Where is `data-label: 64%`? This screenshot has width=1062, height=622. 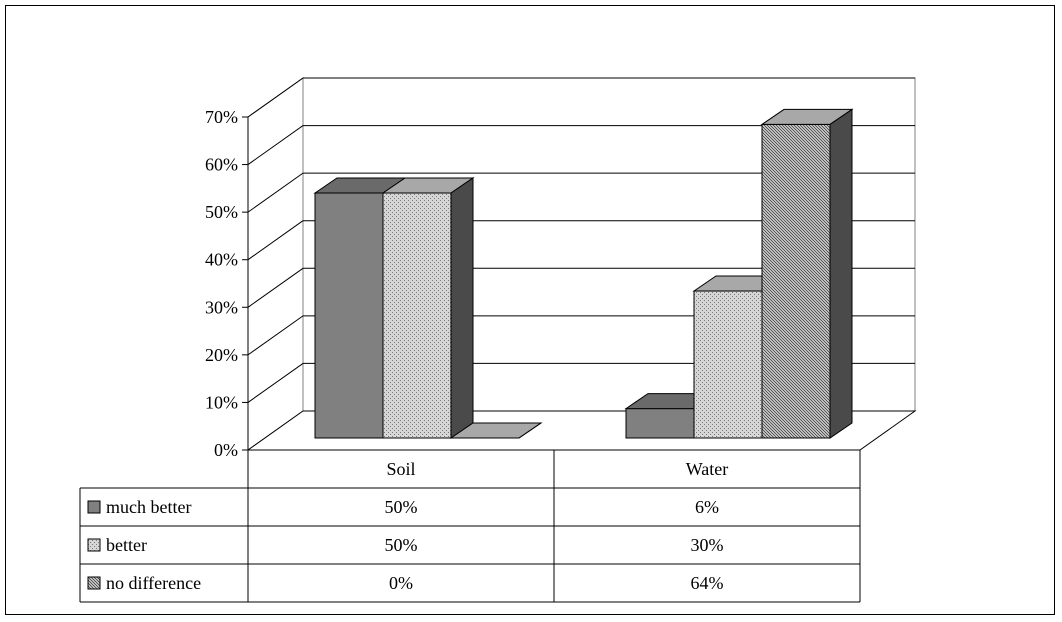
data-label: 64% is located at coordinates (707, 583).